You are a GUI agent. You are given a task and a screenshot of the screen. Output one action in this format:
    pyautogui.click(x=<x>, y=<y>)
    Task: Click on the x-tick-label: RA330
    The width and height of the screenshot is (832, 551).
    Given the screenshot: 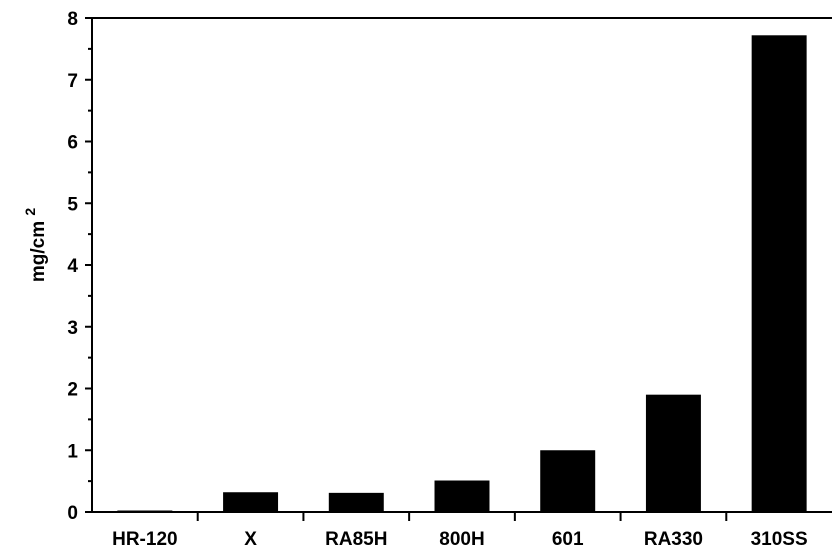 What is the action you would take?
    pyautogui.click(x=673, y=539)
    